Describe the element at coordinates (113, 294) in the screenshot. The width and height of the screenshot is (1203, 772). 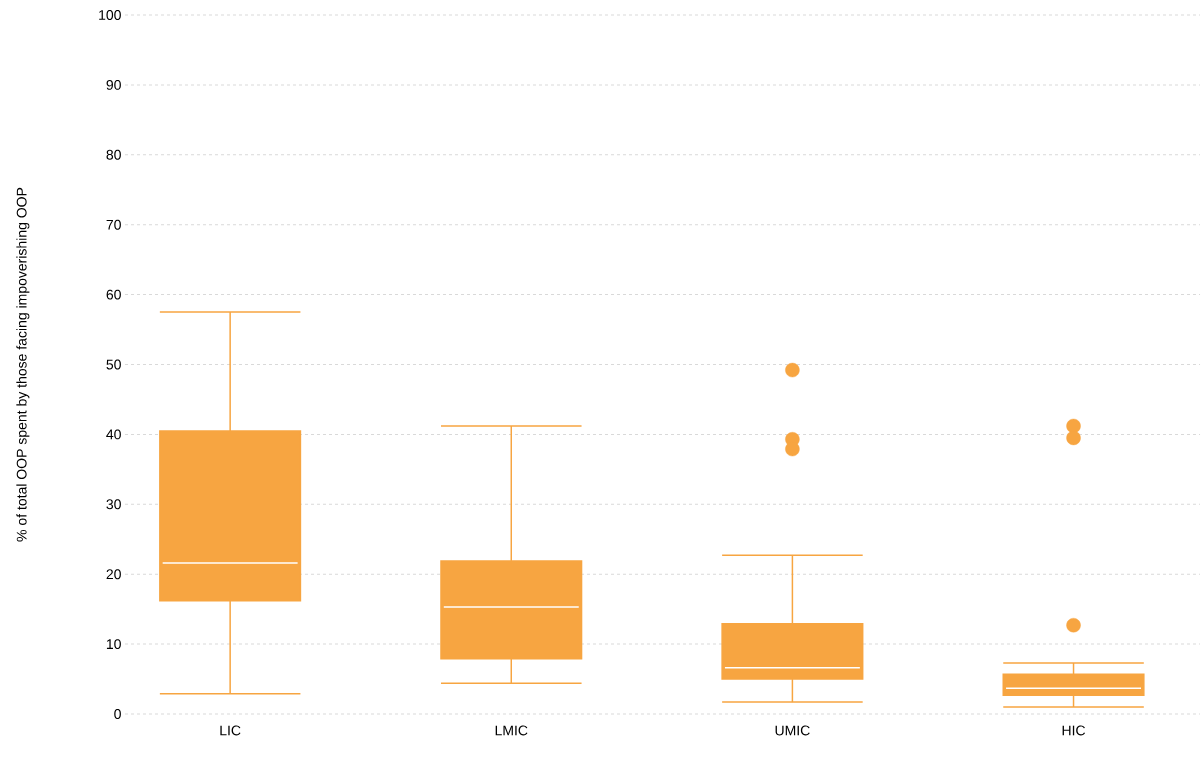
I see `y-tick-label: 60` at that location.